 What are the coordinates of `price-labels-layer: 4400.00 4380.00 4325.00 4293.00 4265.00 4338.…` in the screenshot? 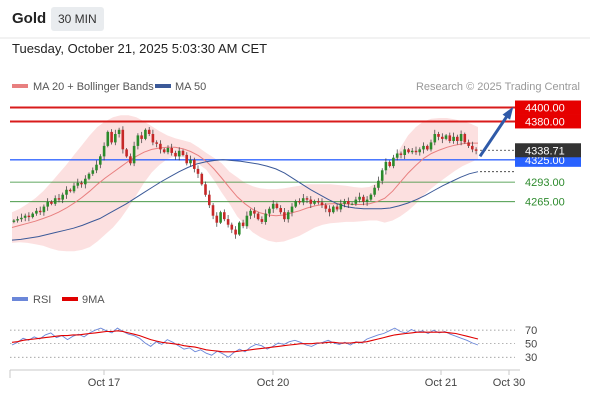 It's located at (548, 154).